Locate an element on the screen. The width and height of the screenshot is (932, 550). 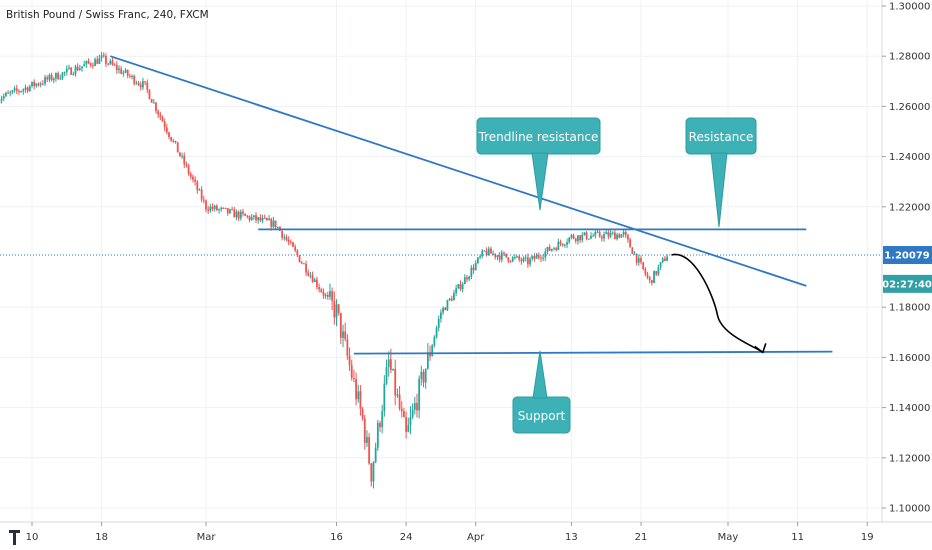
current-price-tag: 1.20079 is located at coordinates (907, 255).